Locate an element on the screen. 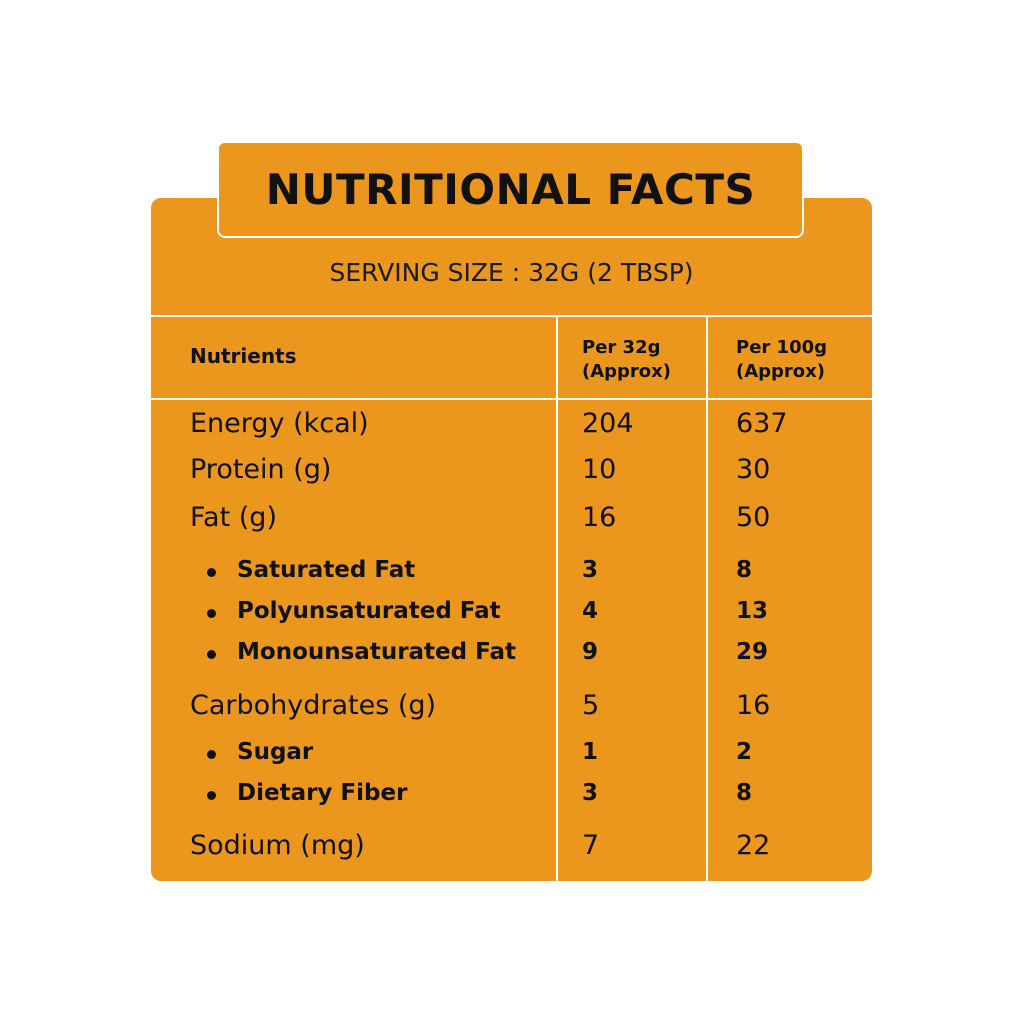 This screenshot has width=1024, height=1024. value-per-32g: 10 is located at coordinates (599, 469).